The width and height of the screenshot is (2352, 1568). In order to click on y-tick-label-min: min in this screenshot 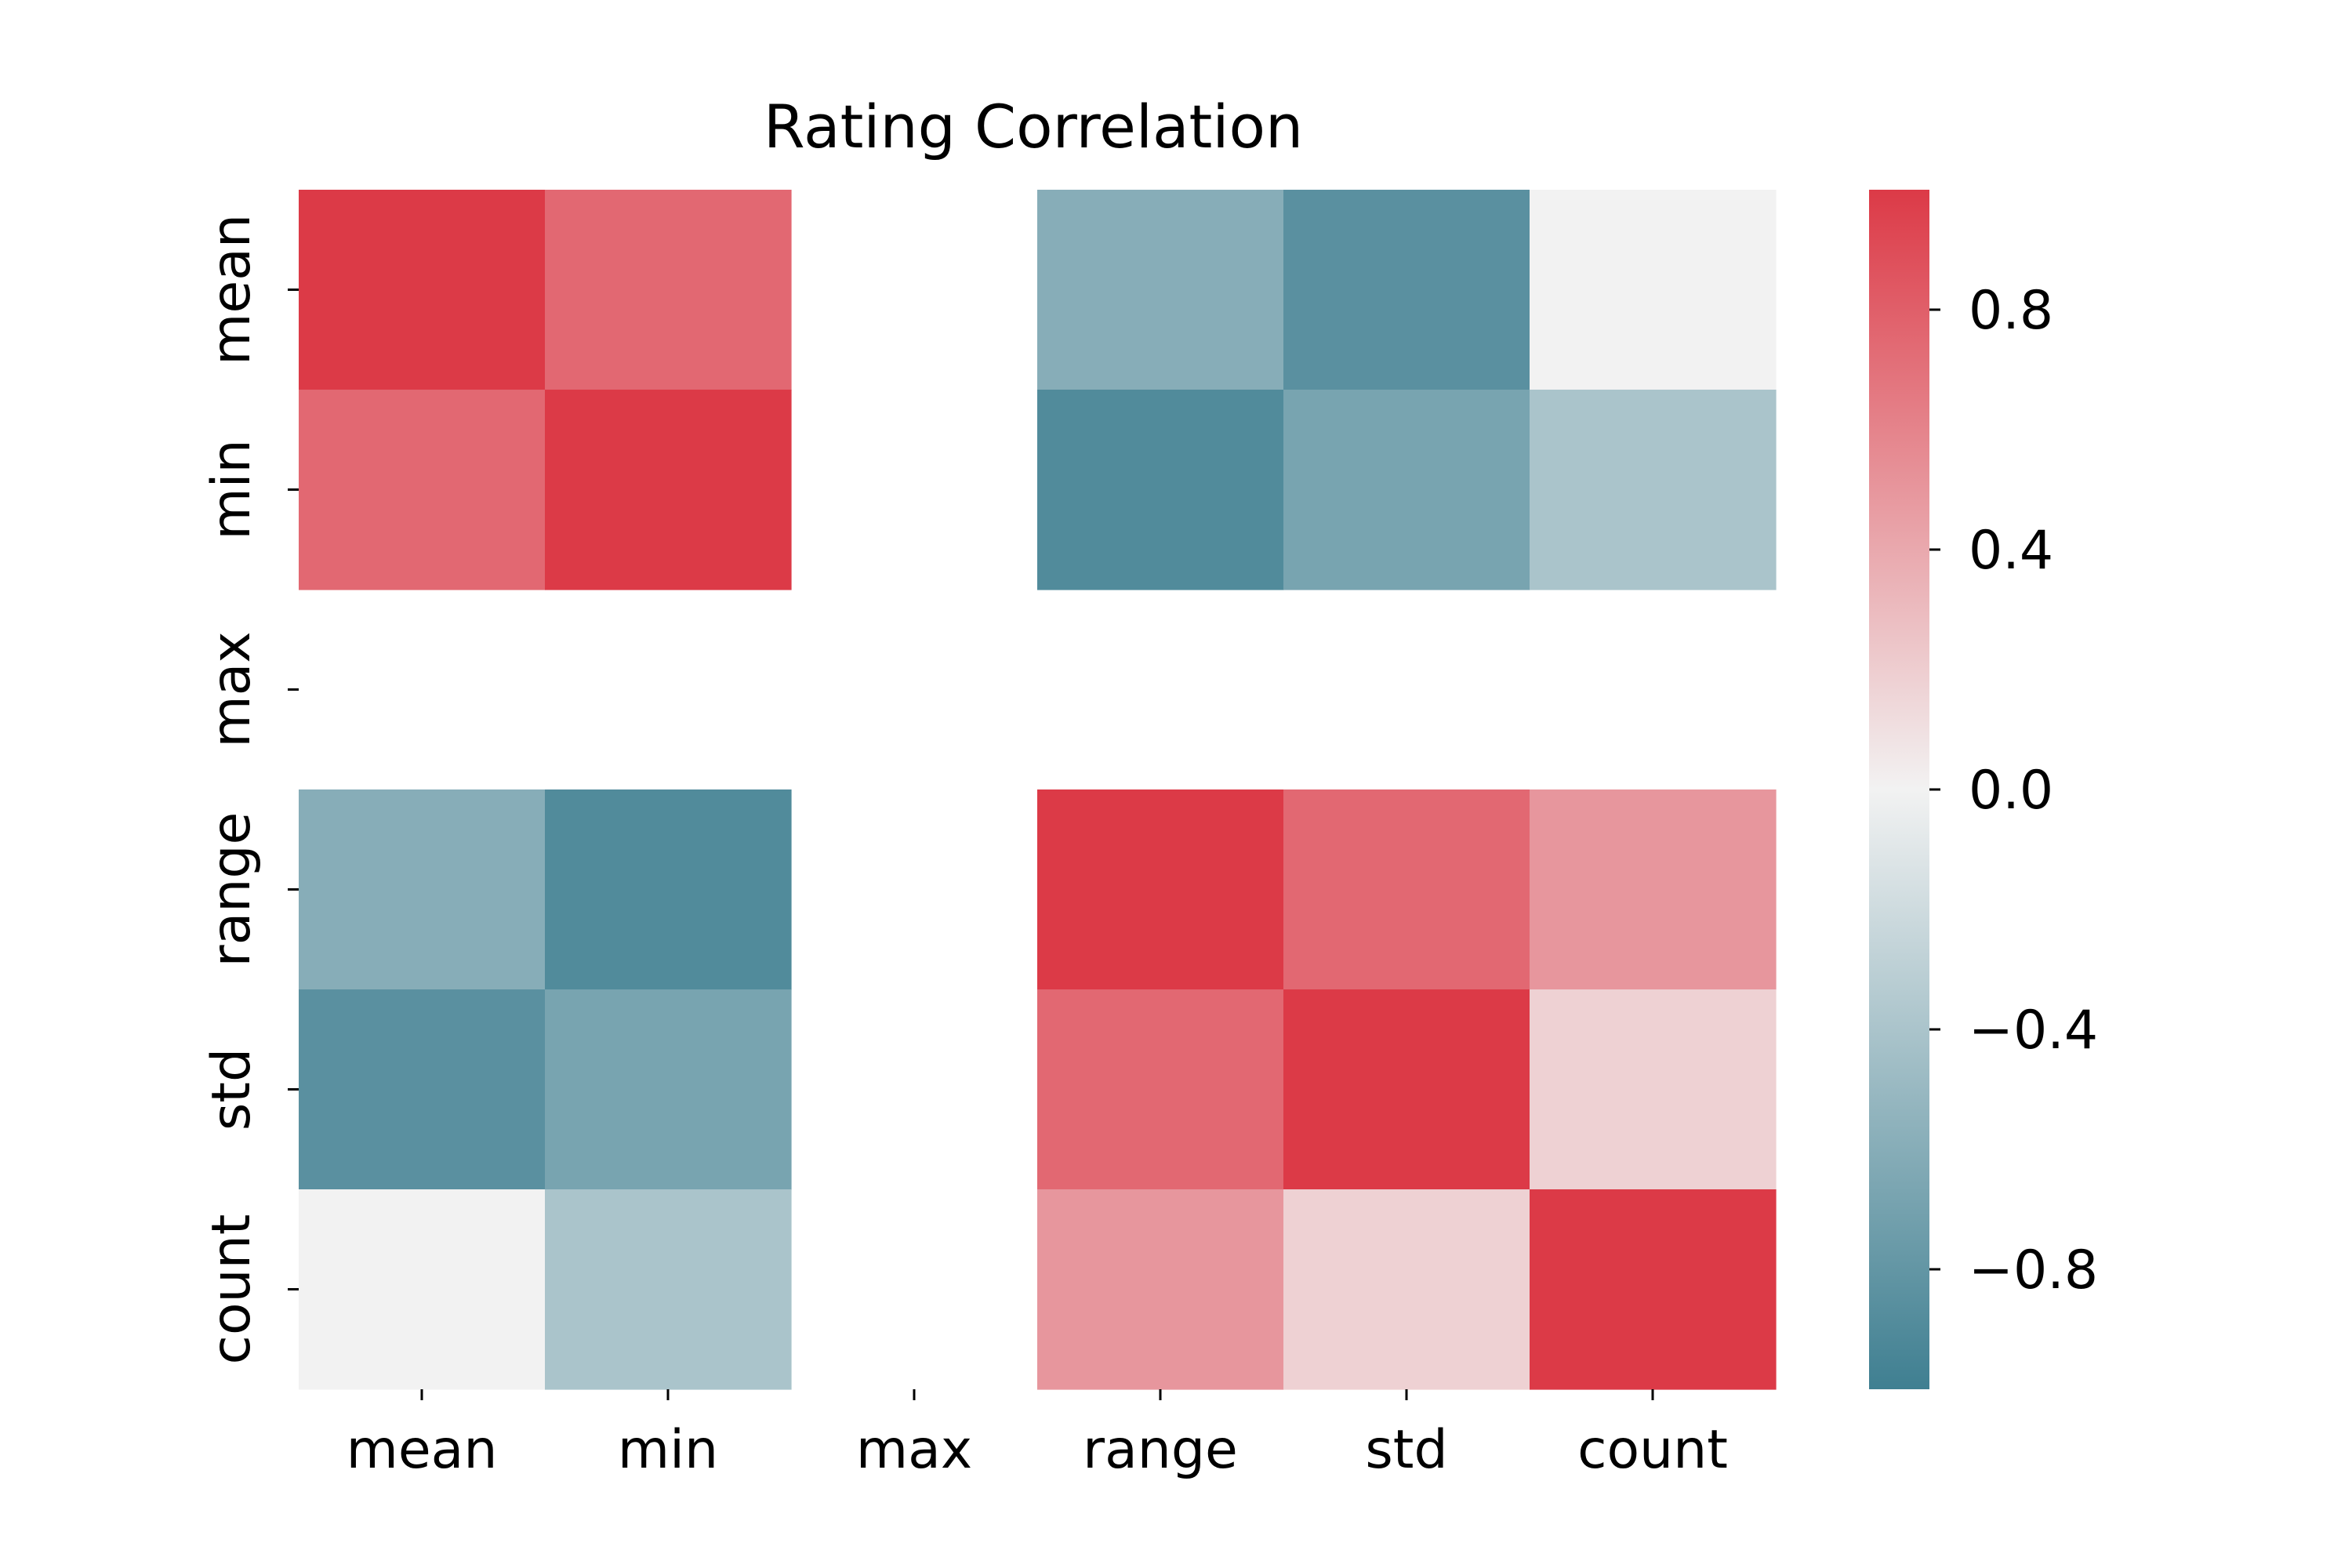, I will do `click(232, 489)`.